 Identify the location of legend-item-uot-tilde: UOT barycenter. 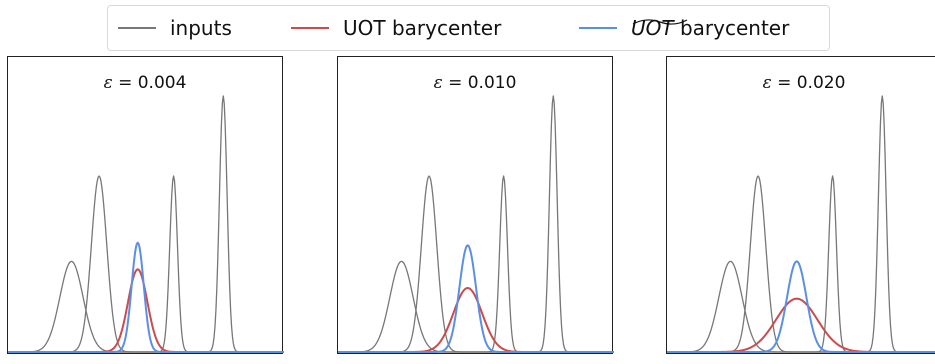
(684, 28).